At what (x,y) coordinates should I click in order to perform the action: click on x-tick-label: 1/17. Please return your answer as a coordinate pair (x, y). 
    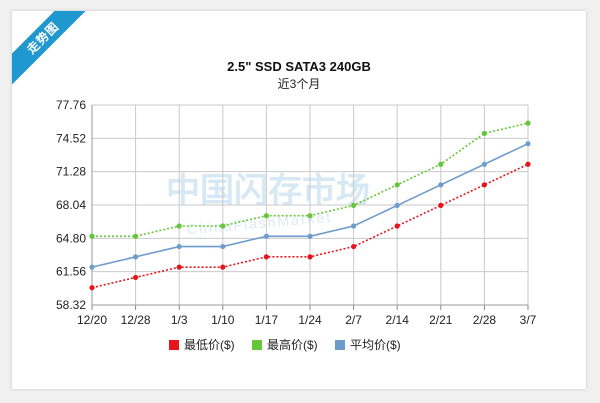
    Looking at the image, I should click on (267, 320).